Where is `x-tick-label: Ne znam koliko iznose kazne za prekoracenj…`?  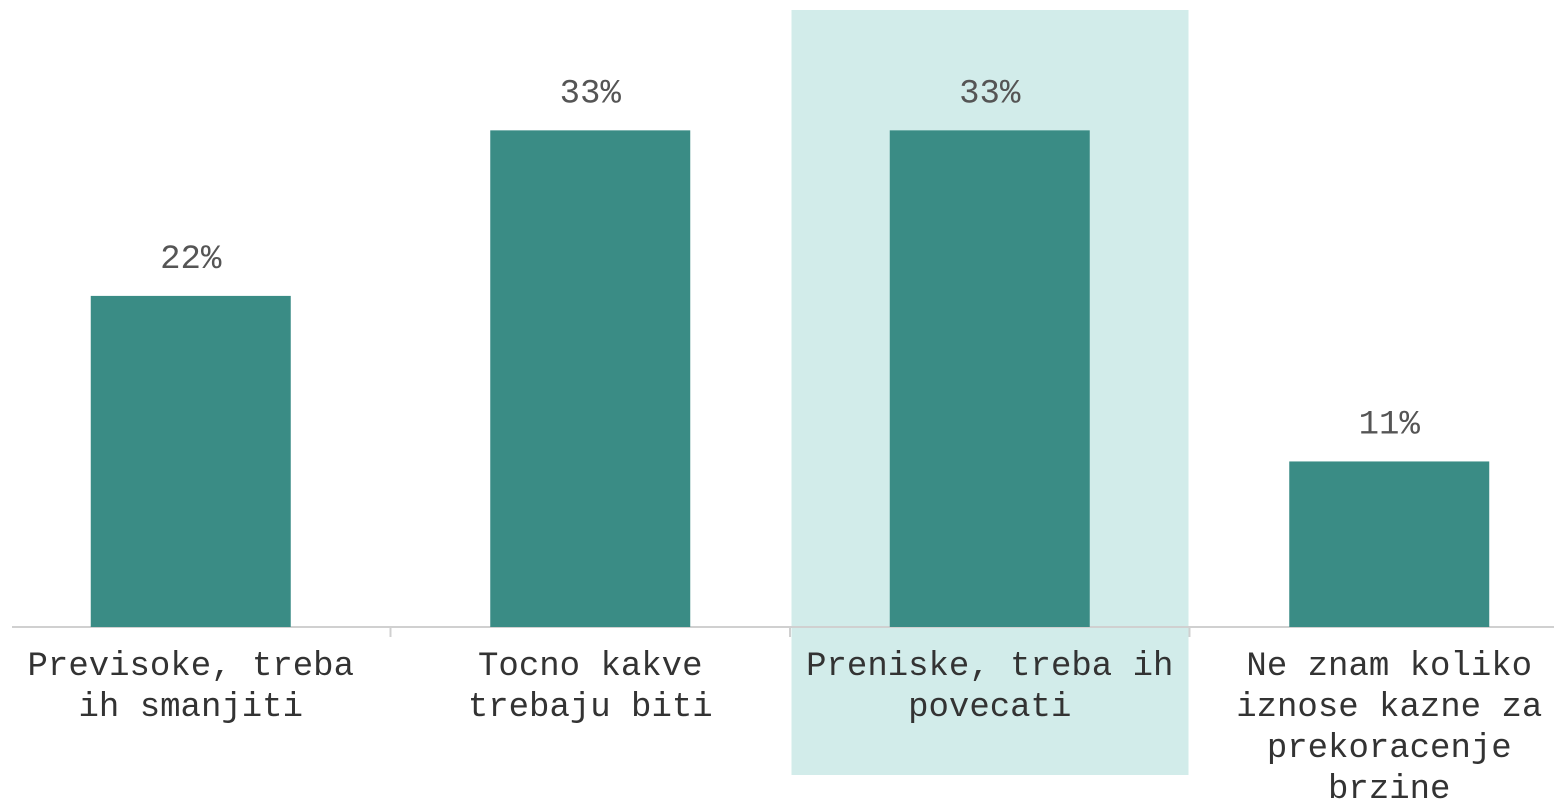
x-tick-label: Ne znam koliko iznose kazne za prekoracenj… is located at coordinates (1389, 723).